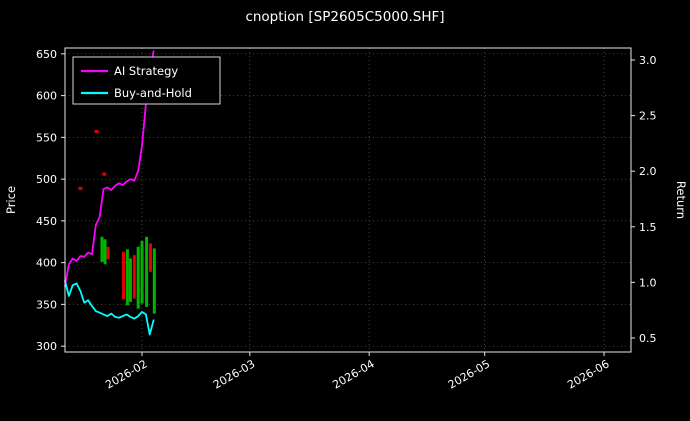 This screenshot has width=690, height=421. I want to click on left-tick-label: 550, so click(46, 137).